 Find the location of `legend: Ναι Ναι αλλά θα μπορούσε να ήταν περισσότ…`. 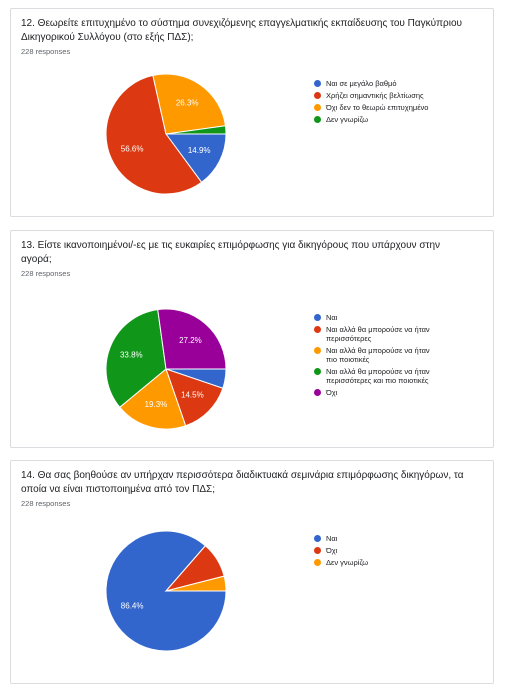

legend: Ναι Ναι αλλά θα μπορούσε να ήταν περισσότ… is located at coordinates (374, 356).